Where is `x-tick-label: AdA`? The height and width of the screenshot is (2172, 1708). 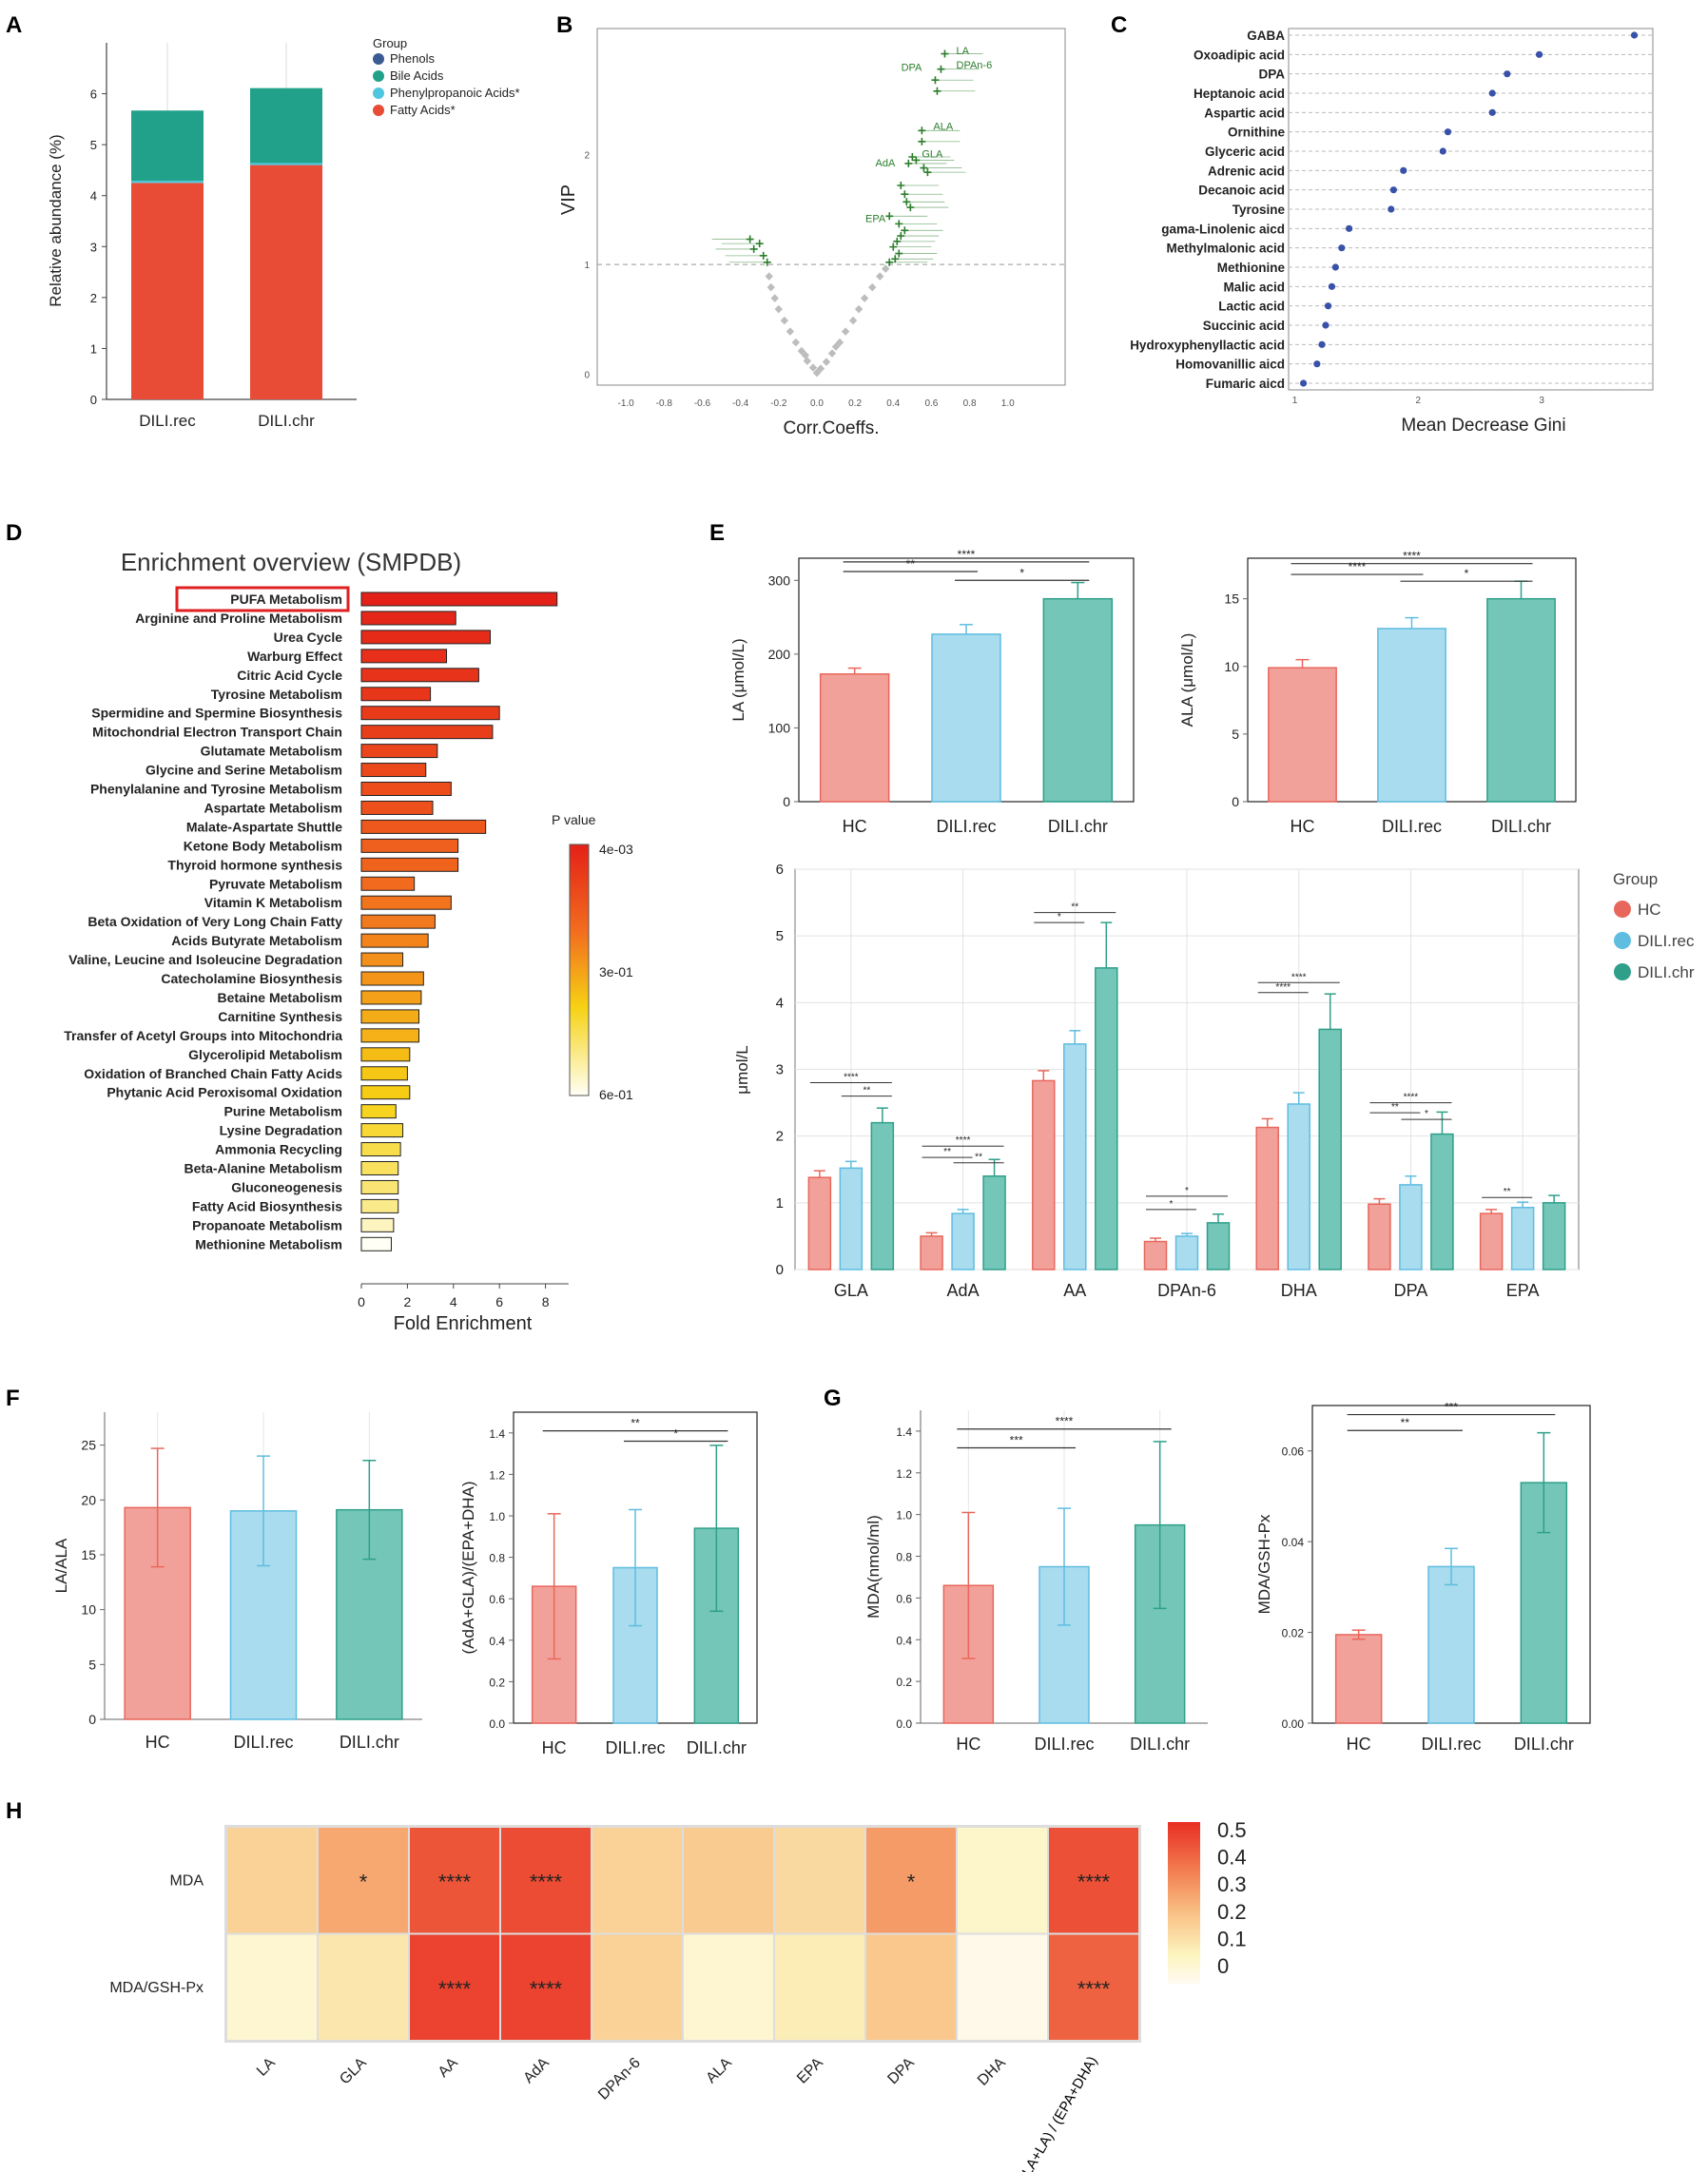 x-tick-label: AdA is located at coordinates (964, 1290).